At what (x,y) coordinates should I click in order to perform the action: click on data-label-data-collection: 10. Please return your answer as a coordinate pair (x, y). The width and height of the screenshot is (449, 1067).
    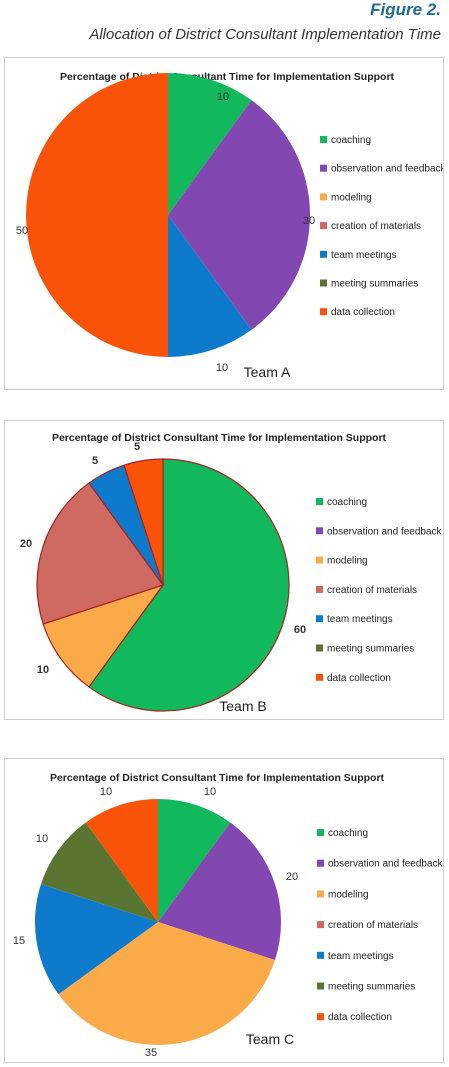
    Looking at the image, I should click on (106, 792).